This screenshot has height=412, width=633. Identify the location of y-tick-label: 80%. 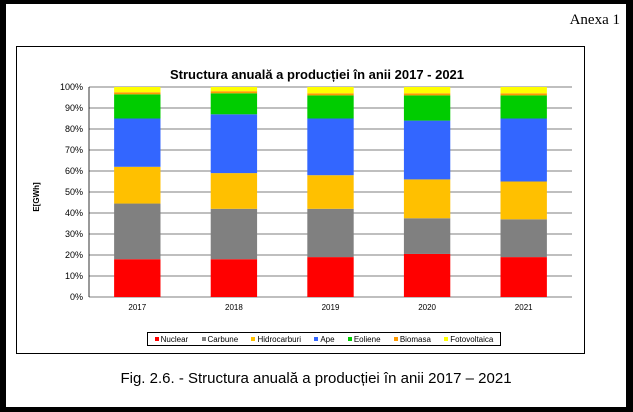
(74, 129).